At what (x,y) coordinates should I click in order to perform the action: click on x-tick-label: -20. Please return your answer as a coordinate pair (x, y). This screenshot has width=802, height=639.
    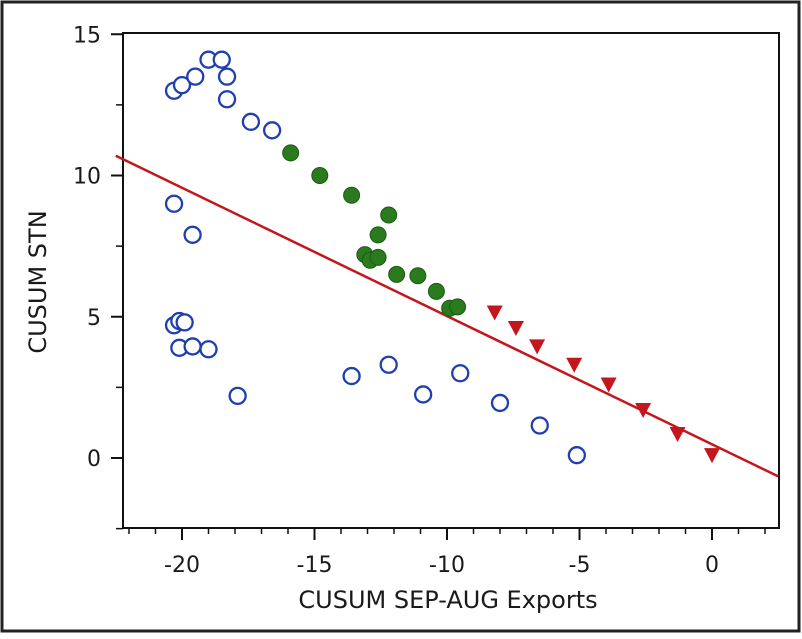
    Looking at the image, I should click on (182, 565).